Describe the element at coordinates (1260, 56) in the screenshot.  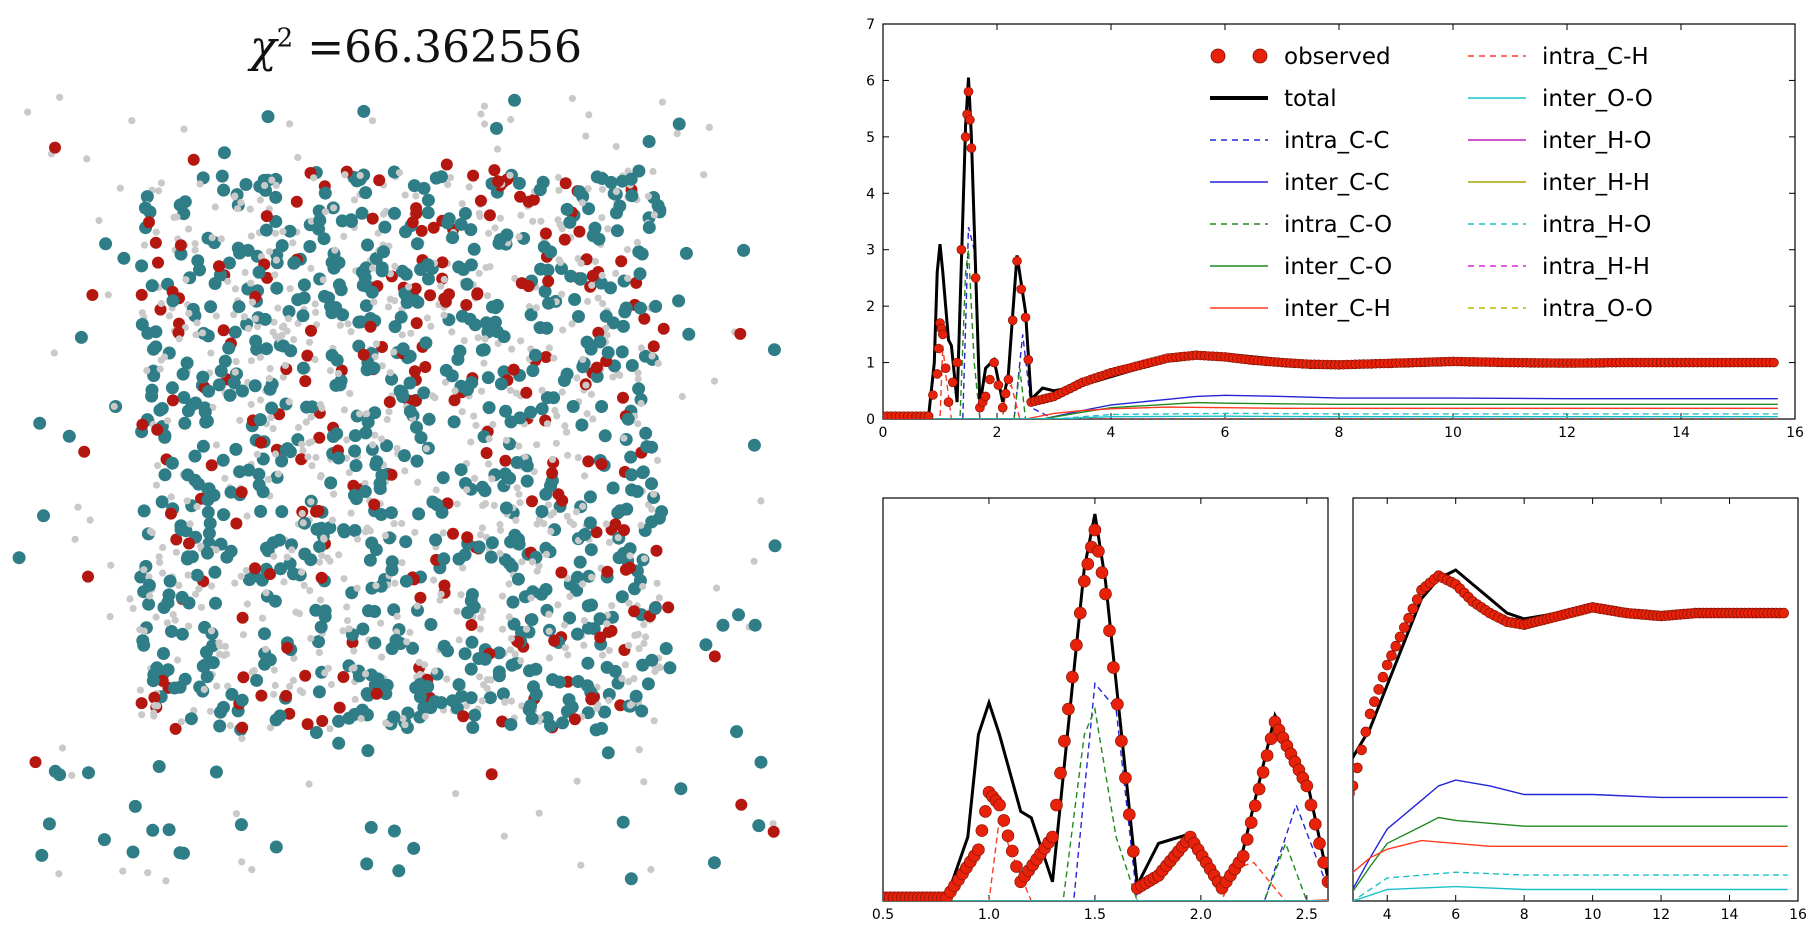
I see `legend-marker` at that location.